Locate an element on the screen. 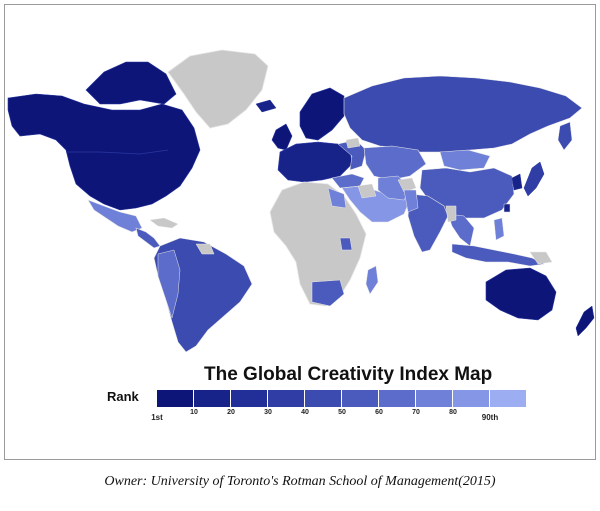 Image resolution: width=600 pixels, height=511 pixels. andes-countries is located at coordinates (169, 284).